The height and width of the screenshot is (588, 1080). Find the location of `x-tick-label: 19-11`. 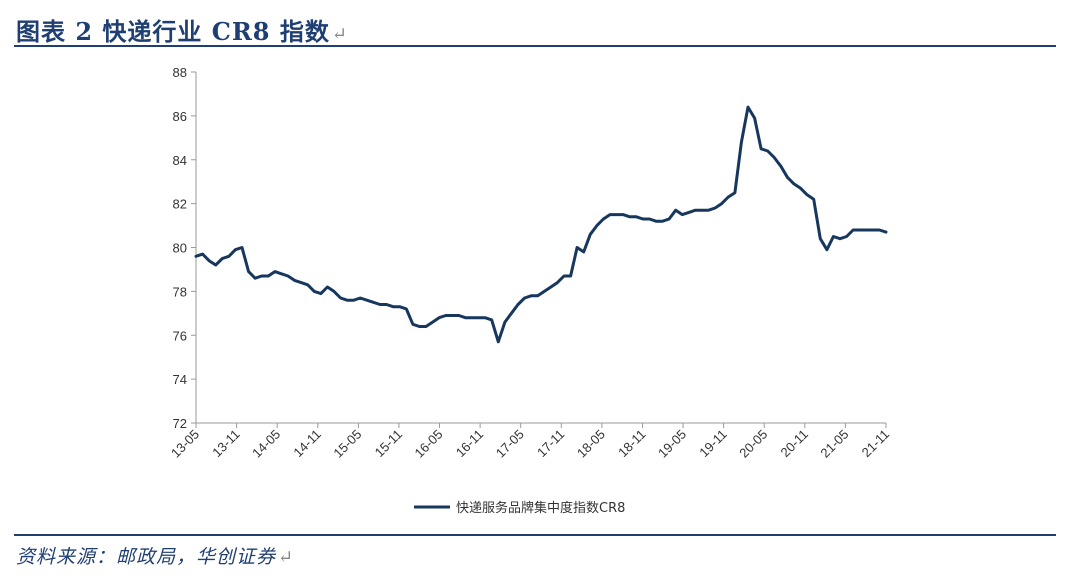

x-tick-label: 19-11 is located at coordinates (712, 443).